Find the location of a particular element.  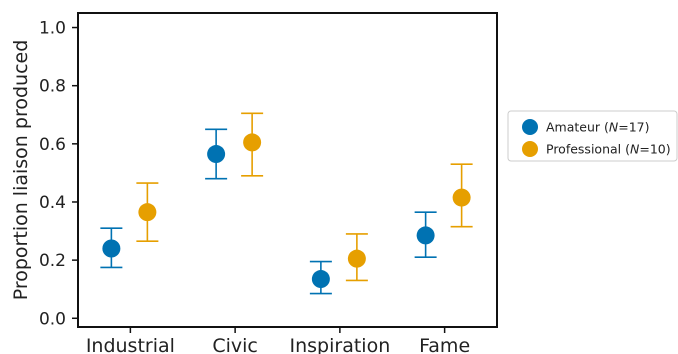

x-tick-label: Fame is located at coordinates (444, 344).